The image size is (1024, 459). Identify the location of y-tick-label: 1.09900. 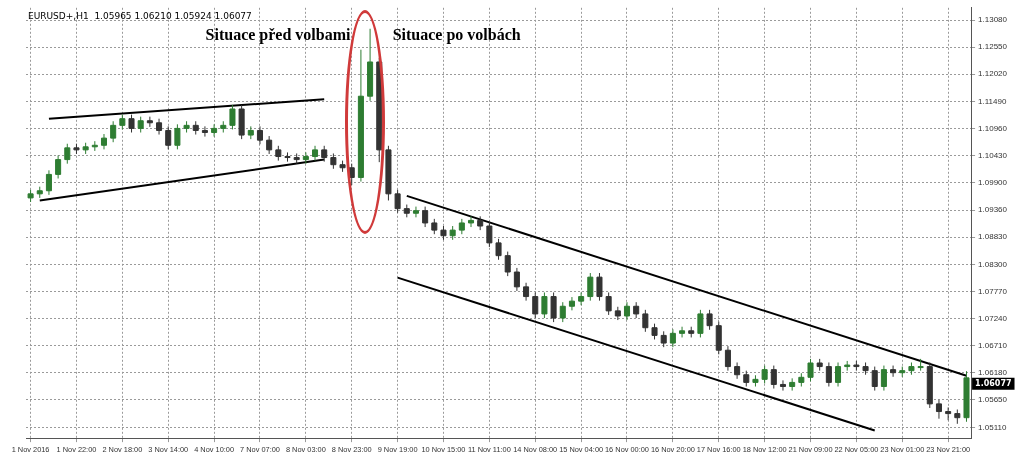
(993, 182).